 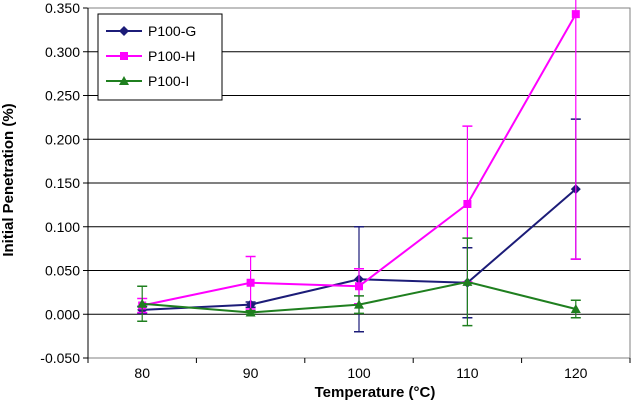 What do you see at coordinates (60, 358) in the screenshot?
I see `y-tick-label: -0.050` at bounding box center [60, 358].